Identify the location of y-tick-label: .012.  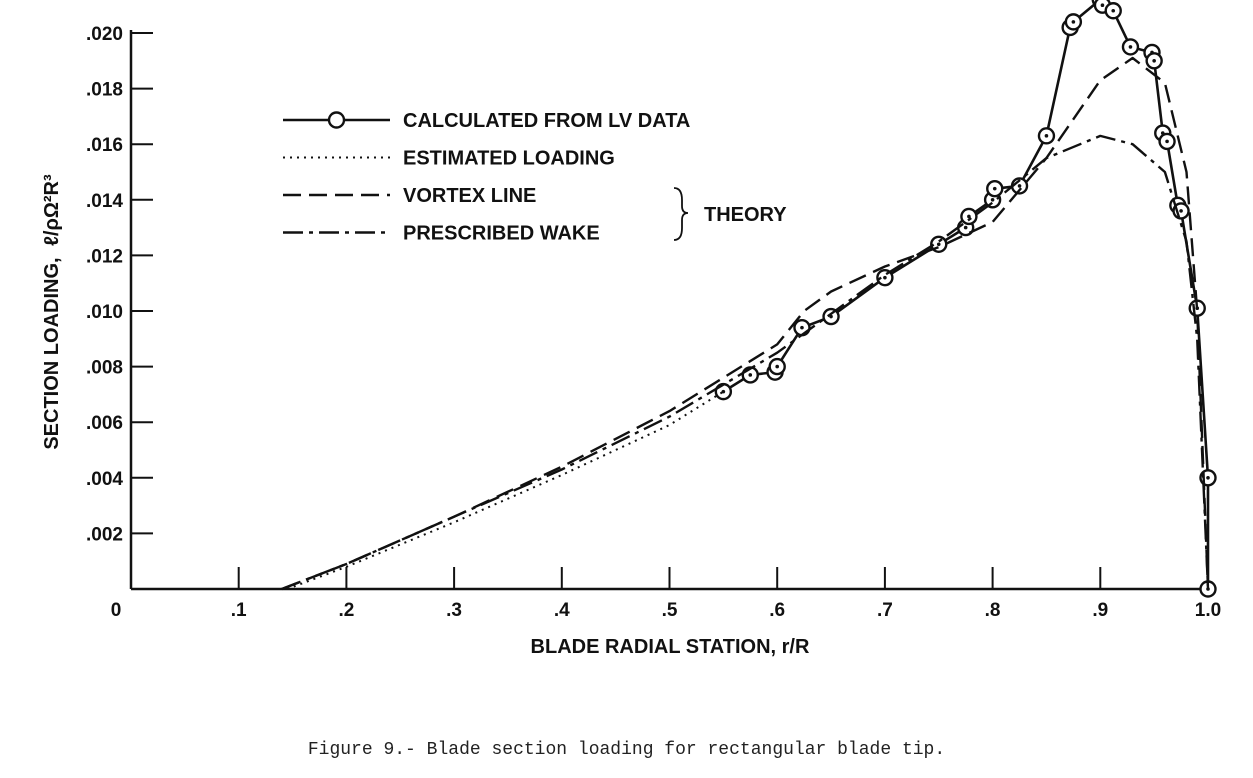
(104, 256).